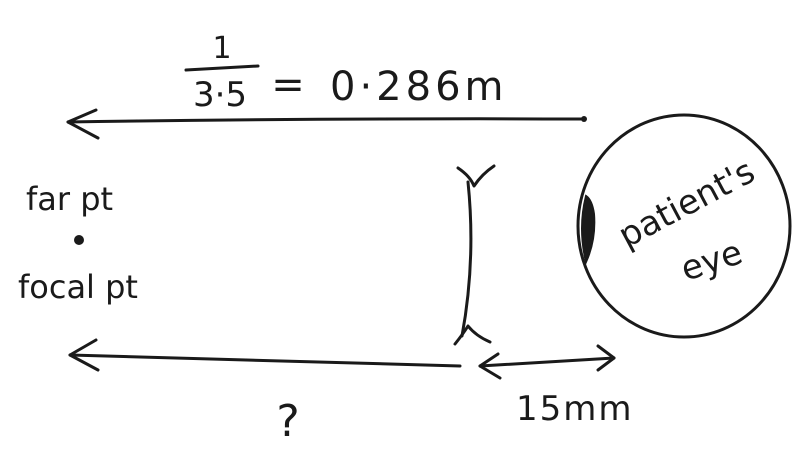  Describe the element at coordinates (265, 355) in the screenshot. I see `unknown-distance-arrow` at that location.